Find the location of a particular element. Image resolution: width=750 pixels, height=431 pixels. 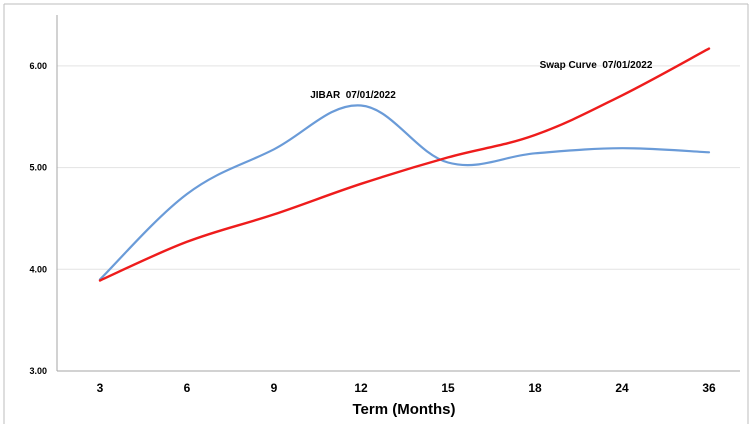

x-tick-label: 15 is located at coordinates (448, 388).